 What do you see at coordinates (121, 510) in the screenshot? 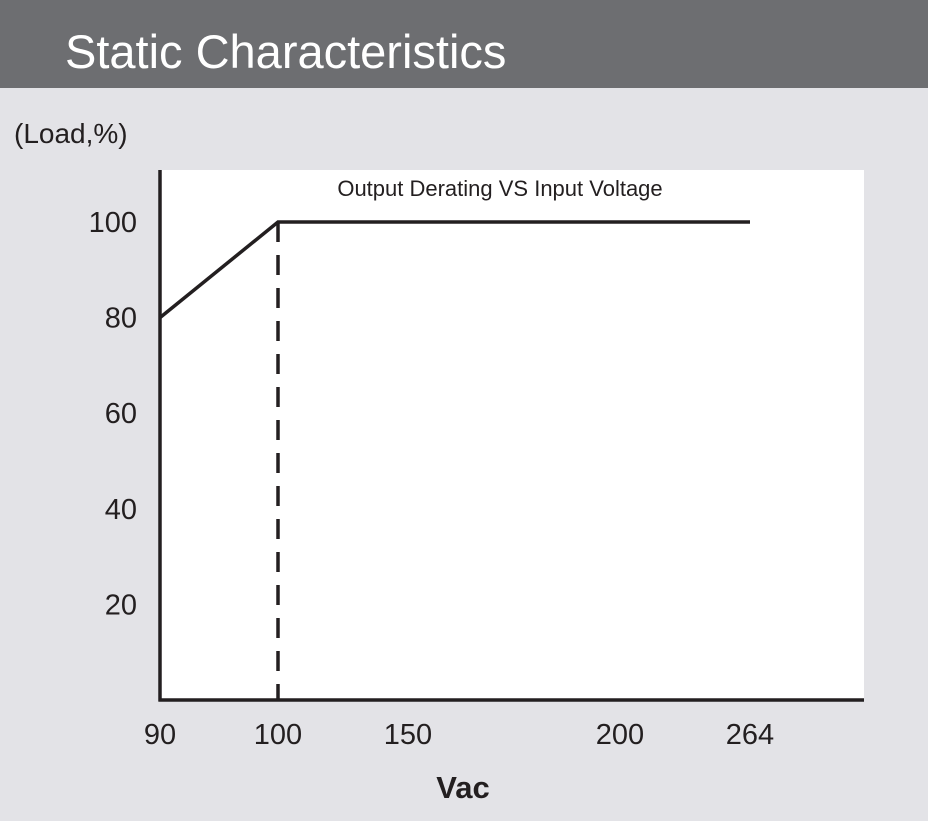
I see `y-tick-label: 40` at bounding box center [121, 510].